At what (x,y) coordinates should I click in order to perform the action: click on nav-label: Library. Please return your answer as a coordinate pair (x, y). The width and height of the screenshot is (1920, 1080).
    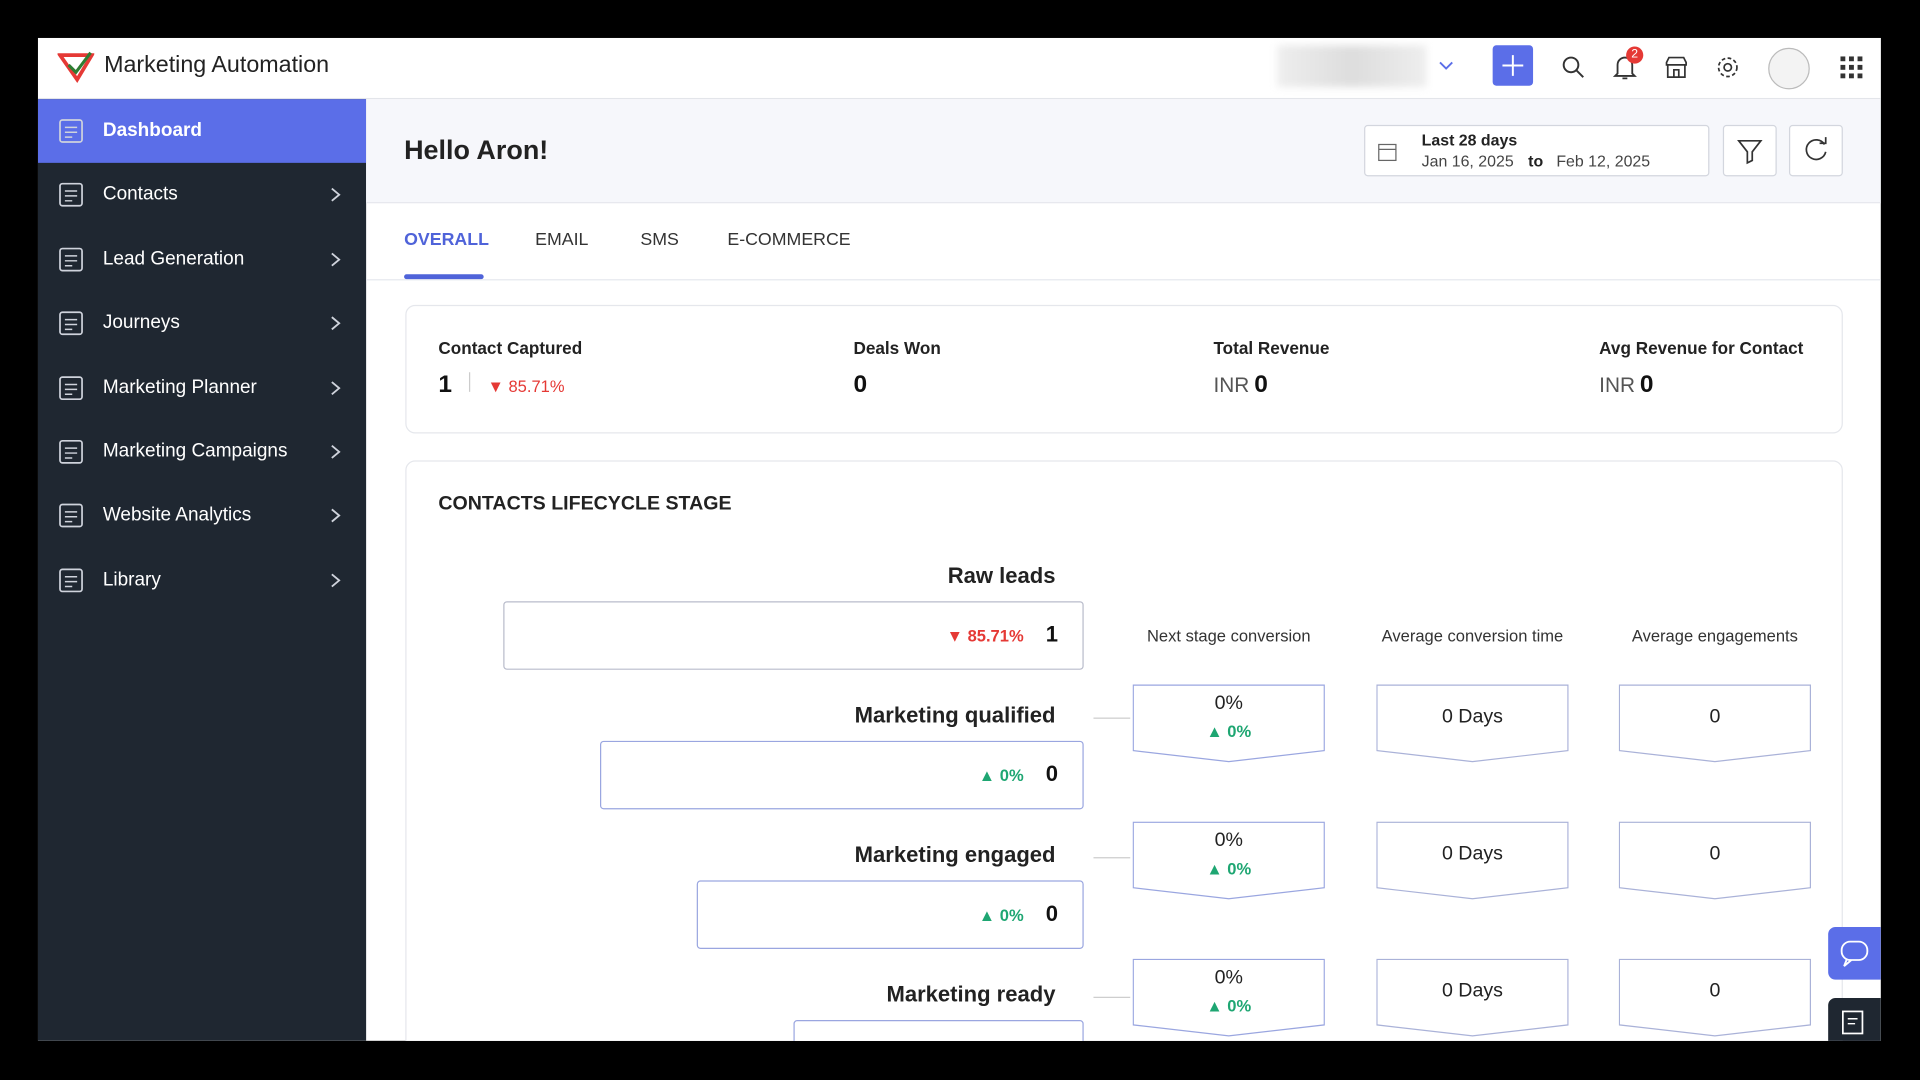
    Looking at the image, I should click on (131, 579).